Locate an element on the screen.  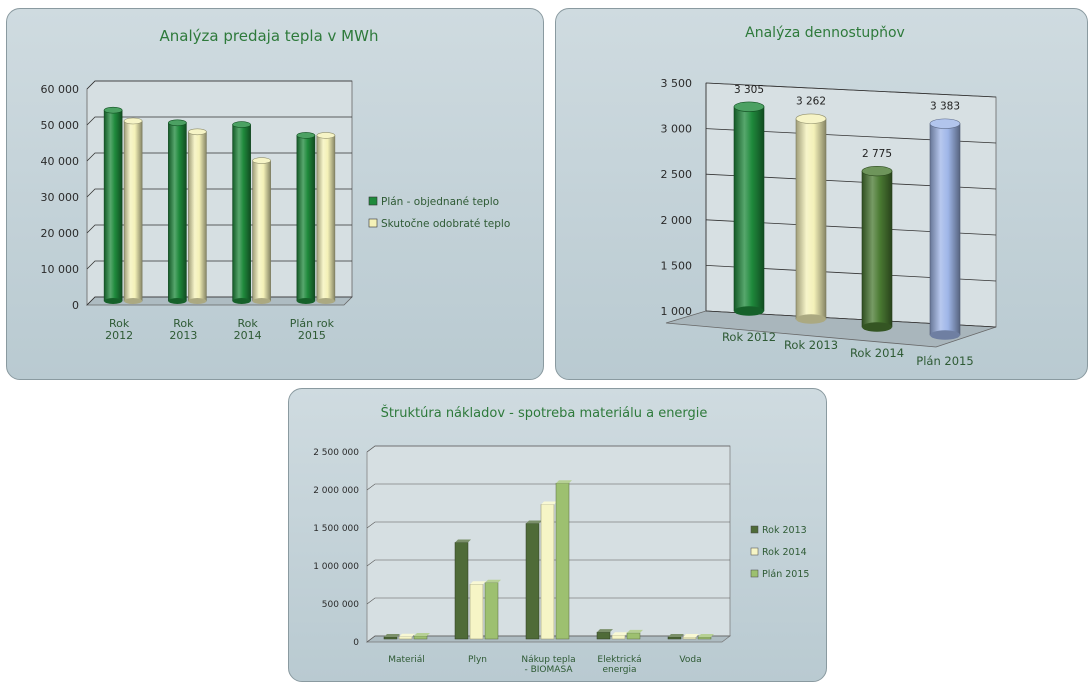
x-tick-label: Rok 2014 is located at coordinates (877, 353).